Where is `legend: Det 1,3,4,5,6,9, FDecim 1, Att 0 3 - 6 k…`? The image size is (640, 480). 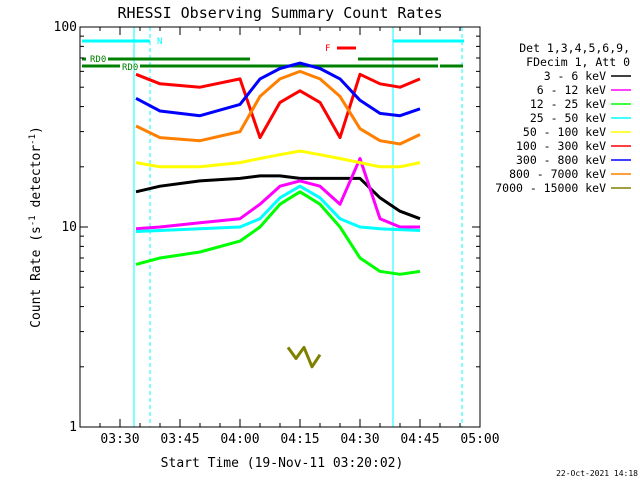 legend: Det 1,3,4,5,6,9, FDecim 1, Att 0 3 - 6 k… is located at coordinates (563, 118).